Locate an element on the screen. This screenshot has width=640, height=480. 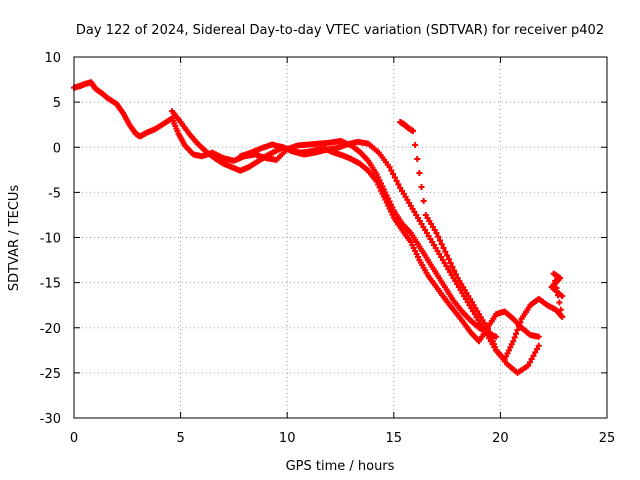
x-tick-label: 25 is located at coordinates (607, 438).